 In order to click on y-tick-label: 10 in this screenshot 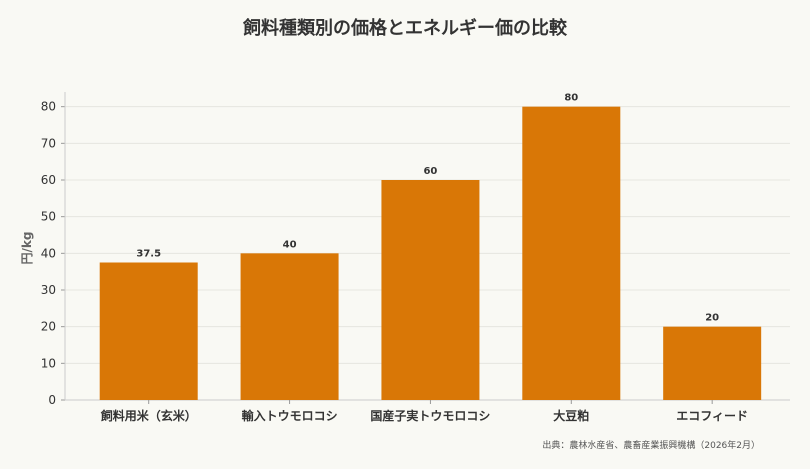, I will do `click(48, 363)`.